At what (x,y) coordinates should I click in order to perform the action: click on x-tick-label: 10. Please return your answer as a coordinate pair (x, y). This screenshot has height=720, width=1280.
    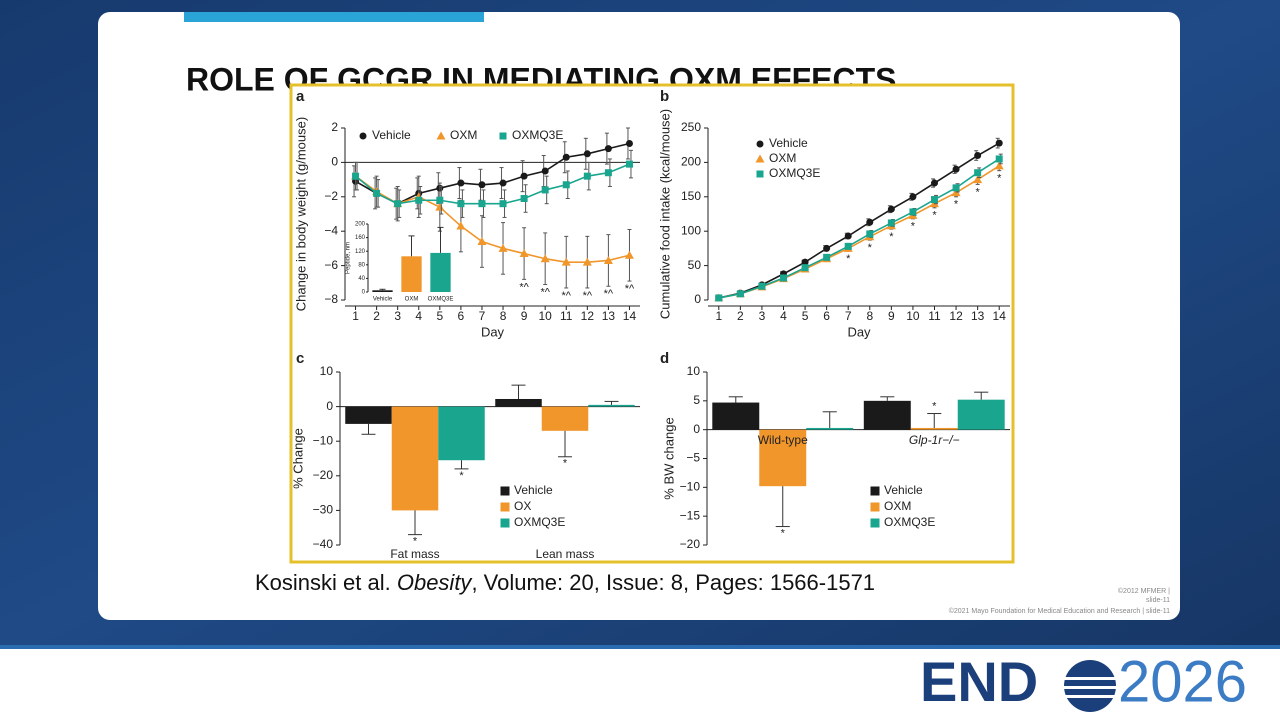
    Looking at the image, I should click on (913, 316).